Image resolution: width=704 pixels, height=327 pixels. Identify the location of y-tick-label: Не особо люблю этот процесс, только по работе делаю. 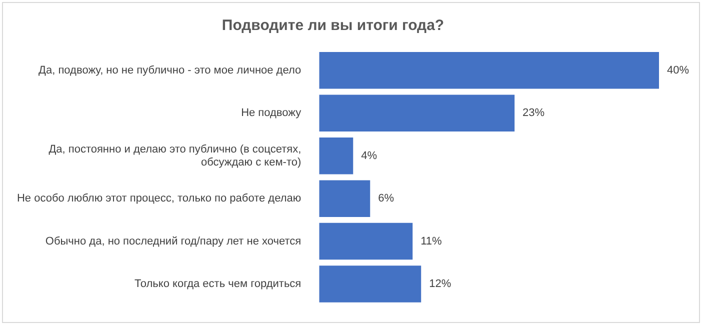
(159, 198).